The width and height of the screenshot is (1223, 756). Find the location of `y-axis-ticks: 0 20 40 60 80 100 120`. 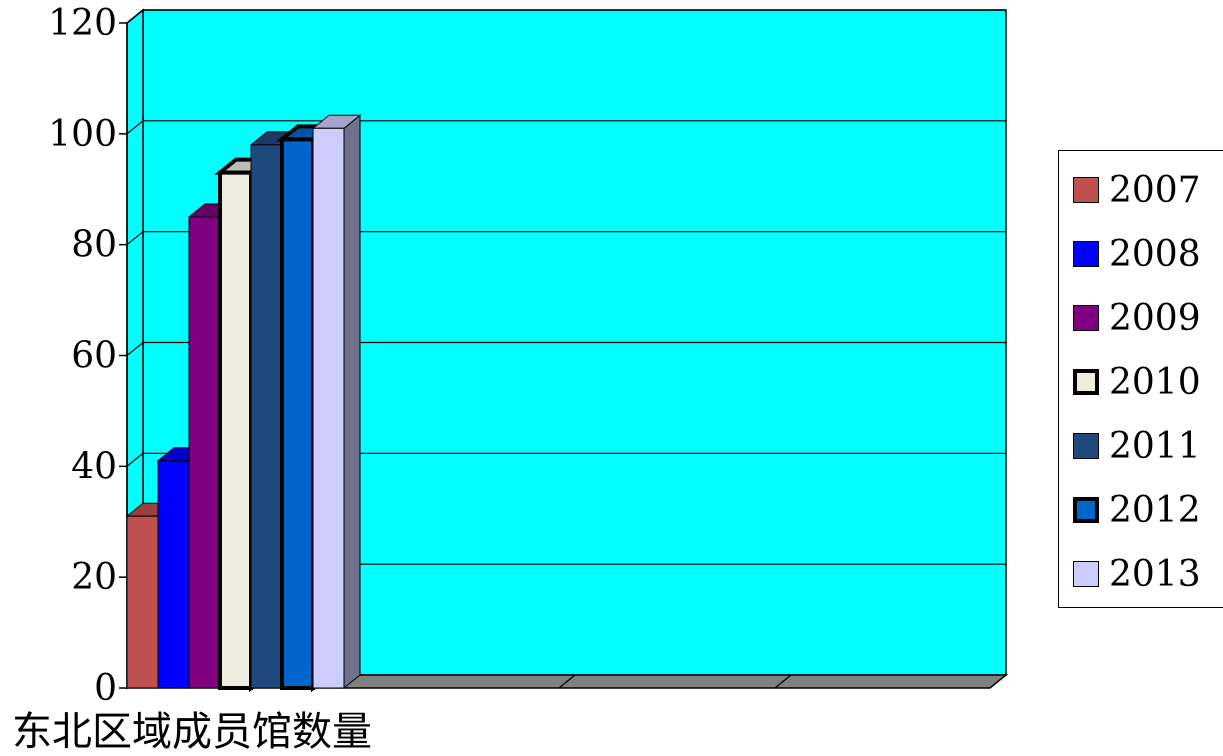

y-axis-ticks: 0 20 40 60 80 100 120 is located at coordinates (88, 356).